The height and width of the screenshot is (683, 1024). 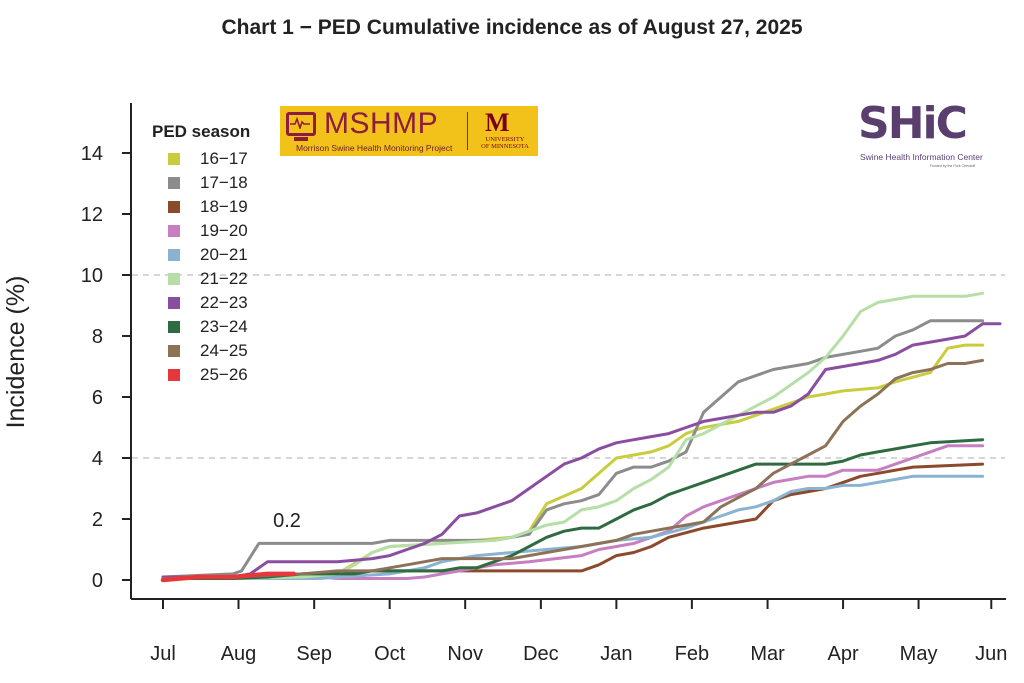 What do you see at coordinates (201, 131) in the screenshot?
I see `legend-title: PED season` at bounding box center [201, 131].